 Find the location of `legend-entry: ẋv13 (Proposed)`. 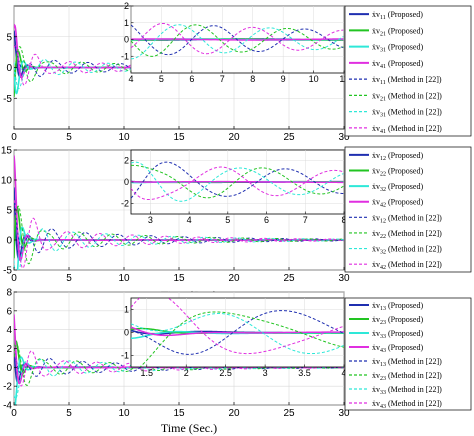

legend-entry: ẋv13 (Proposed) is located at coordinates (397, 306).